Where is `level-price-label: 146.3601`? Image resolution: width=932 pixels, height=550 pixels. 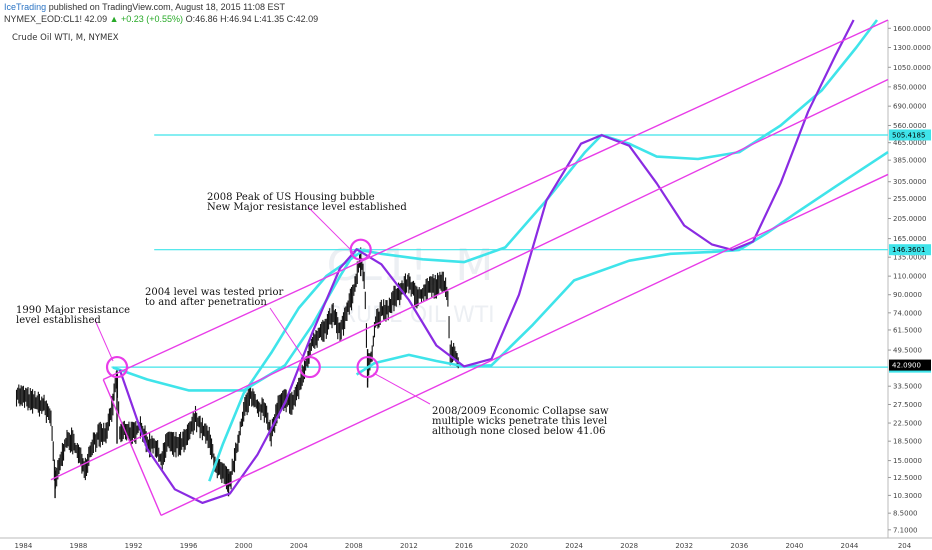
level-price-label: 146.3601 is located at coordinates (908, 250).